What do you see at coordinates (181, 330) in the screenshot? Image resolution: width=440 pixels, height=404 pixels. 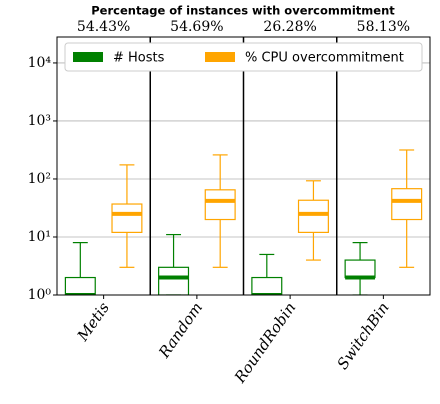 I see `x-tick-label: Random` at bounding box center [181, 330].